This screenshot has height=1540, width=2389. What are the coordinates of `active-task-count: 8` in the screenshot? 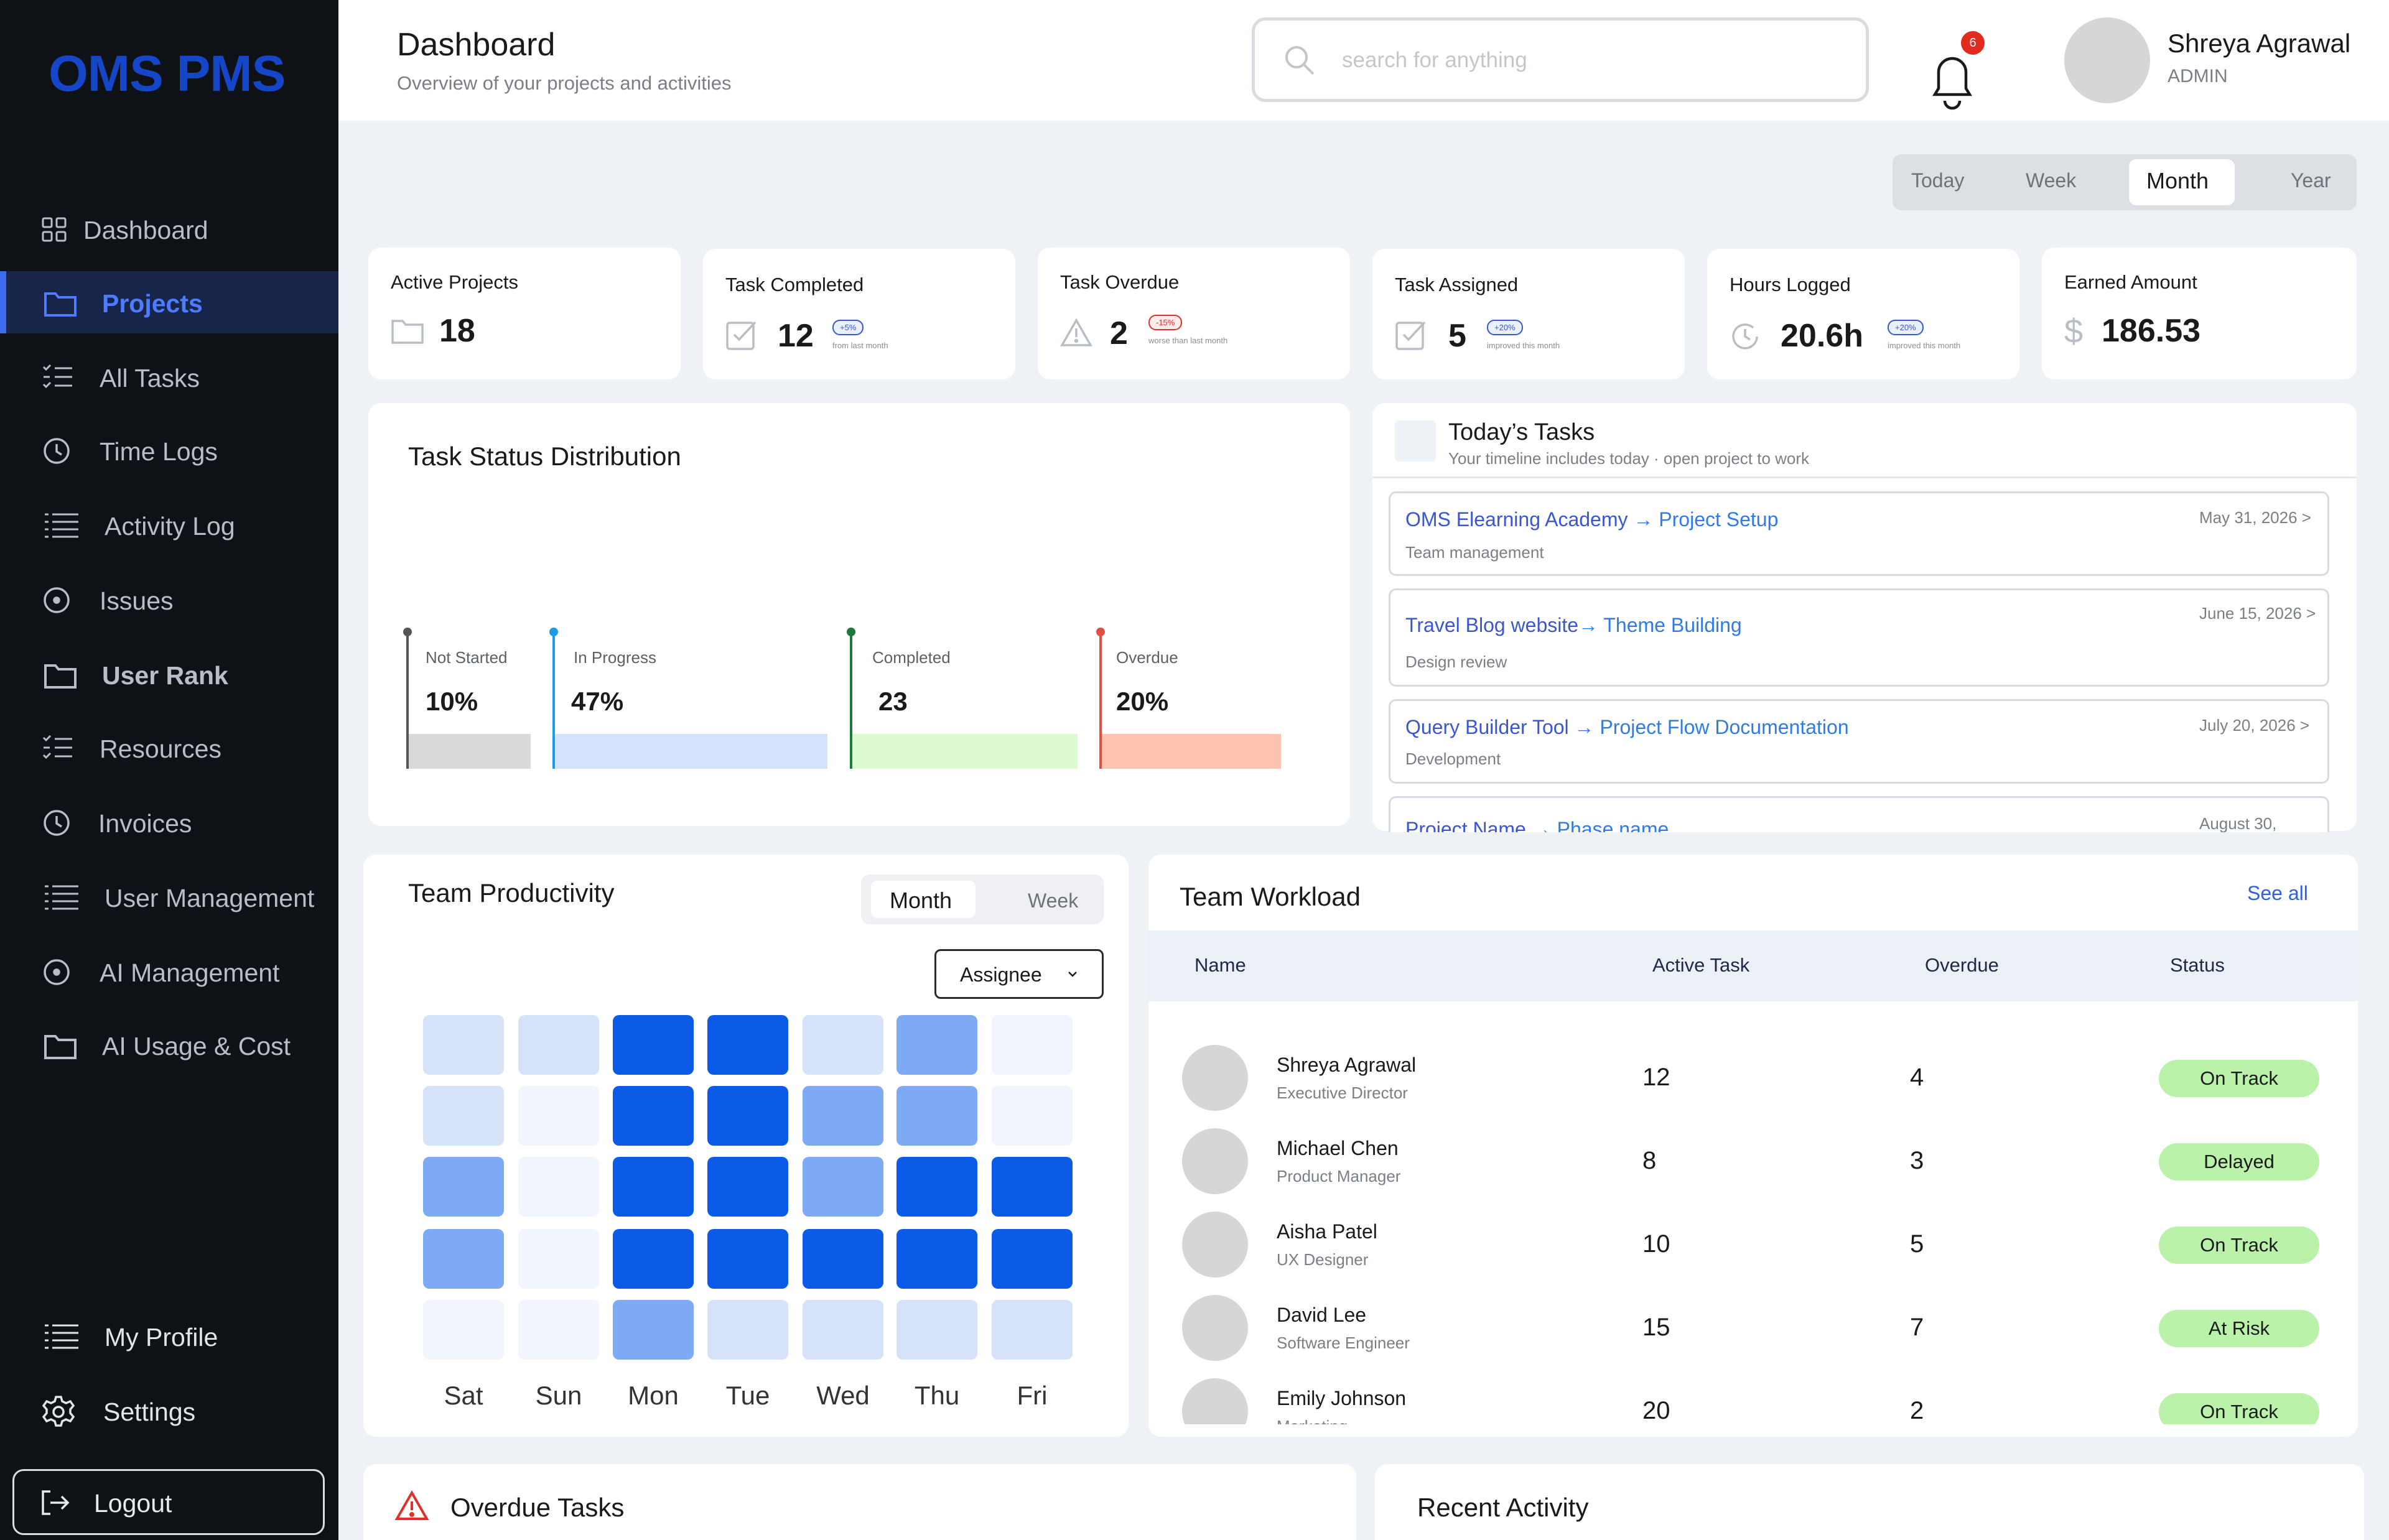 It's located at (1650, 1160).